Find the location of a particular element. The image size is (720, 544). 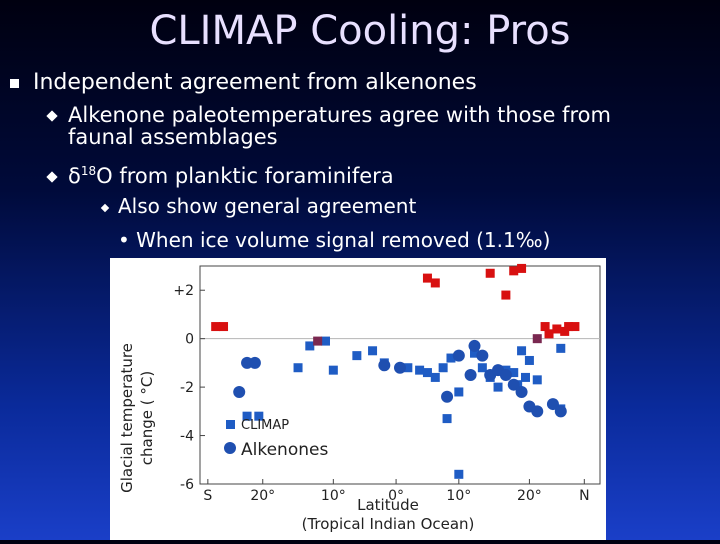

subsubsub-text: • When ice volume signal removed (1.1‰) is located at coordinates (334, 240).